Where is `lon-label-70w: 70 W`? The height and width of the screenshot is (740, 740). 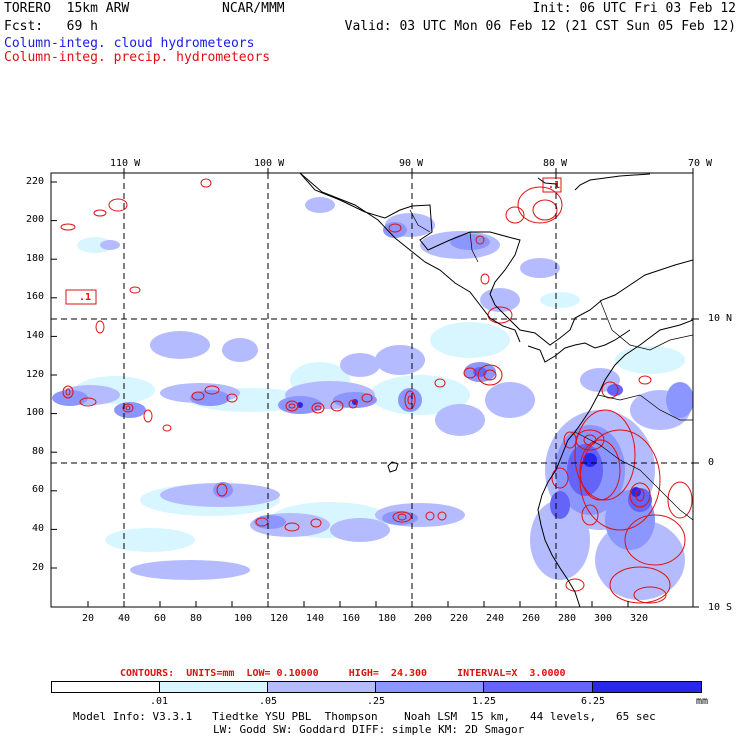
lon-label-70w: 70 W is located at coordinates (700, 163).